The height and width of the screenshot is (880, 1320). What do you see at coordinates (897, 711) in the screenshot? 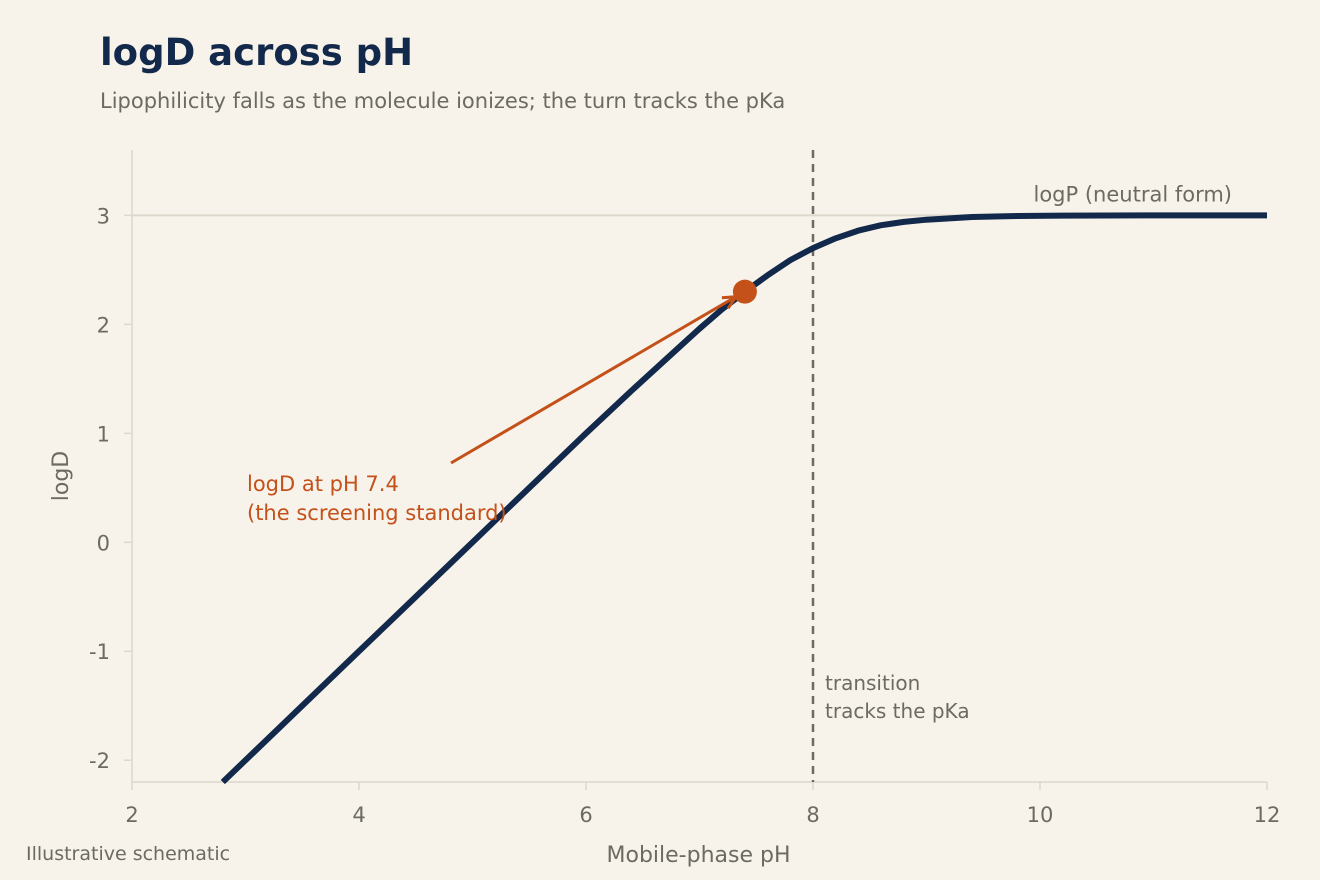
I see `pka-label-line-2: tracks the pKa` at bounding box center [897, 711].